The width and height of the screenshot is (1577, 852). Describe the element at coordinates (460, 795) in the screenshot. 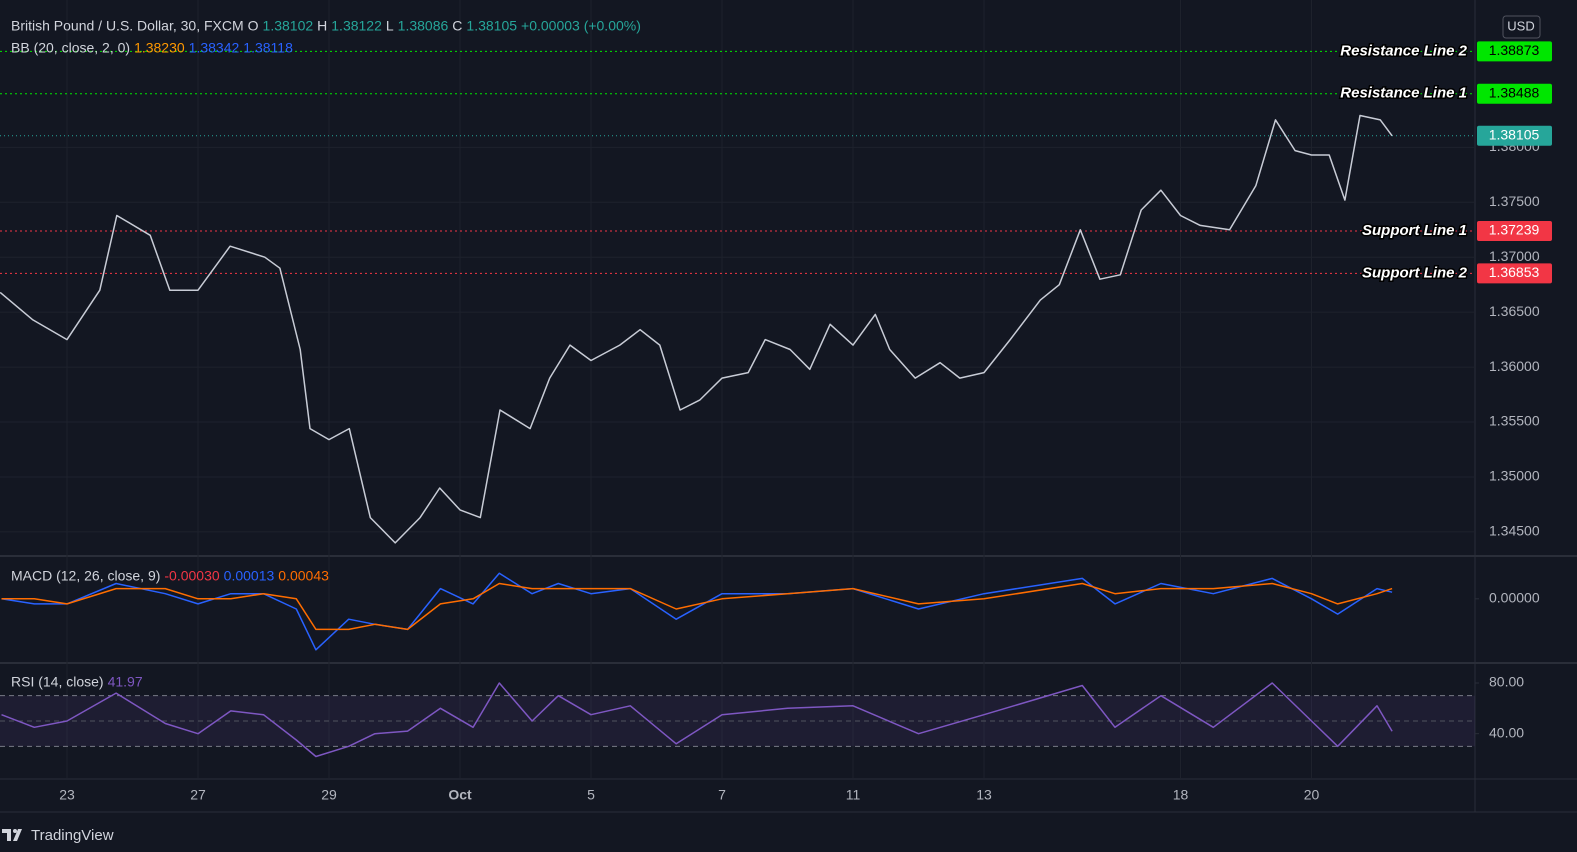

I see `x-tick-label: Oct` at that location.